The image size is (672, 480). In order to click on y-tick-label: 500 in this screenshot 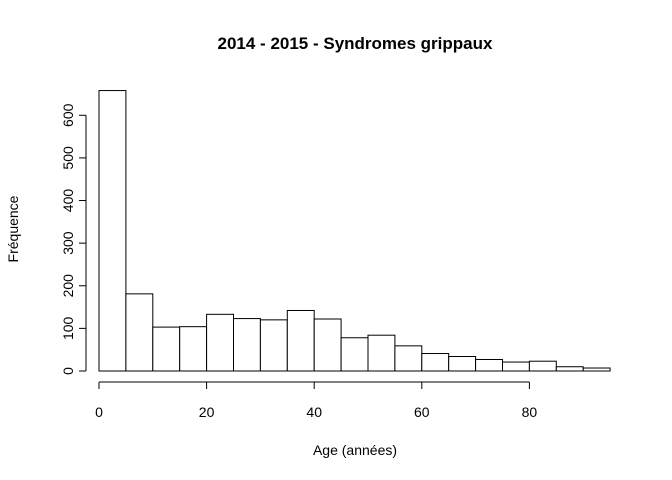, I will do `click(68, 158)`.